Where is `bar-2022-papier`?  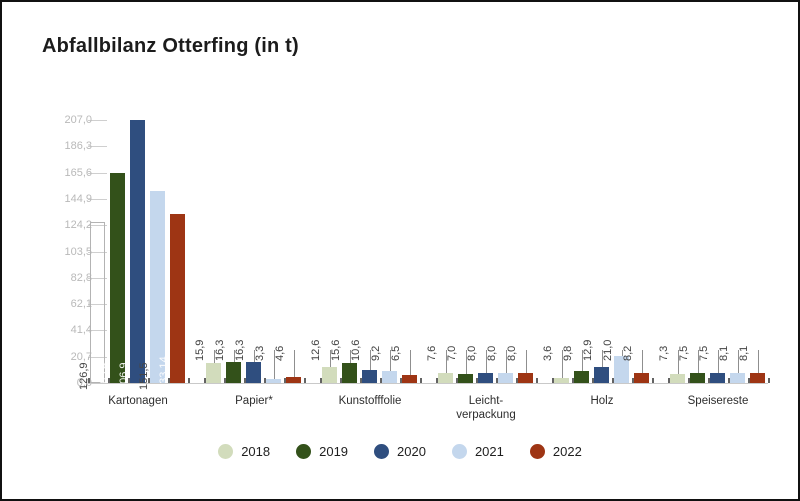 bar-2022-papier is located at coordinates (293, 380).